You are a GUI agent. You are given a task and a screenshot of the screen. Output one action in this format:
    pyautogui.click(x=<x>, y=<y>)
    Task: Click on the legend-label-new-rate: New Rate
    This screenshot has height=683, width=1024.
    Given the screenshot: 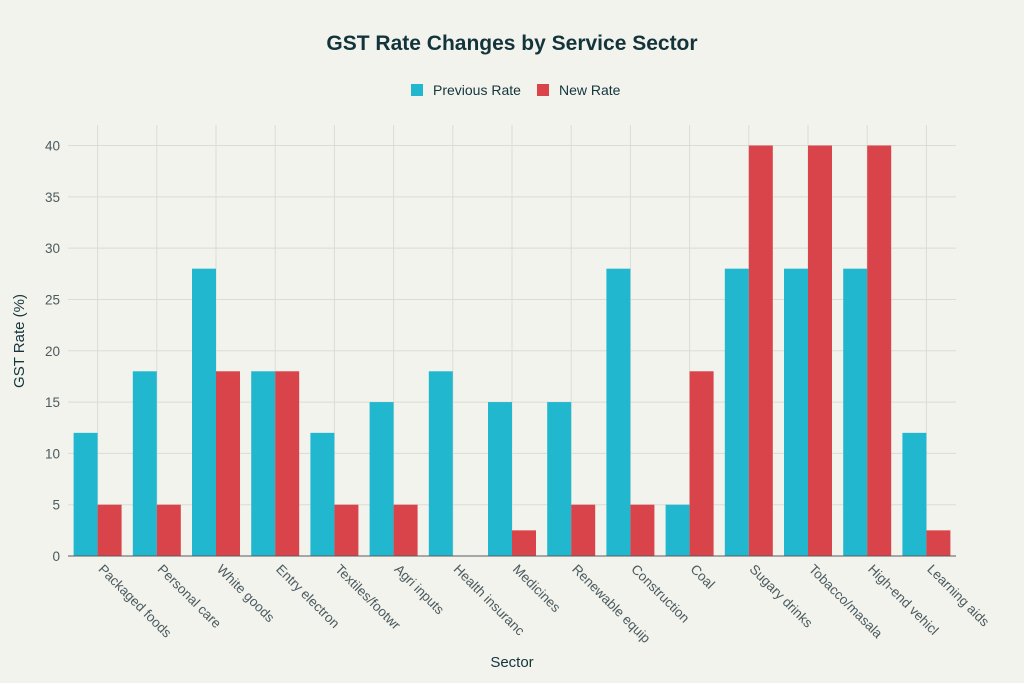 What is the action you would take?
    pyautogui.click(x=590, y=90)
    